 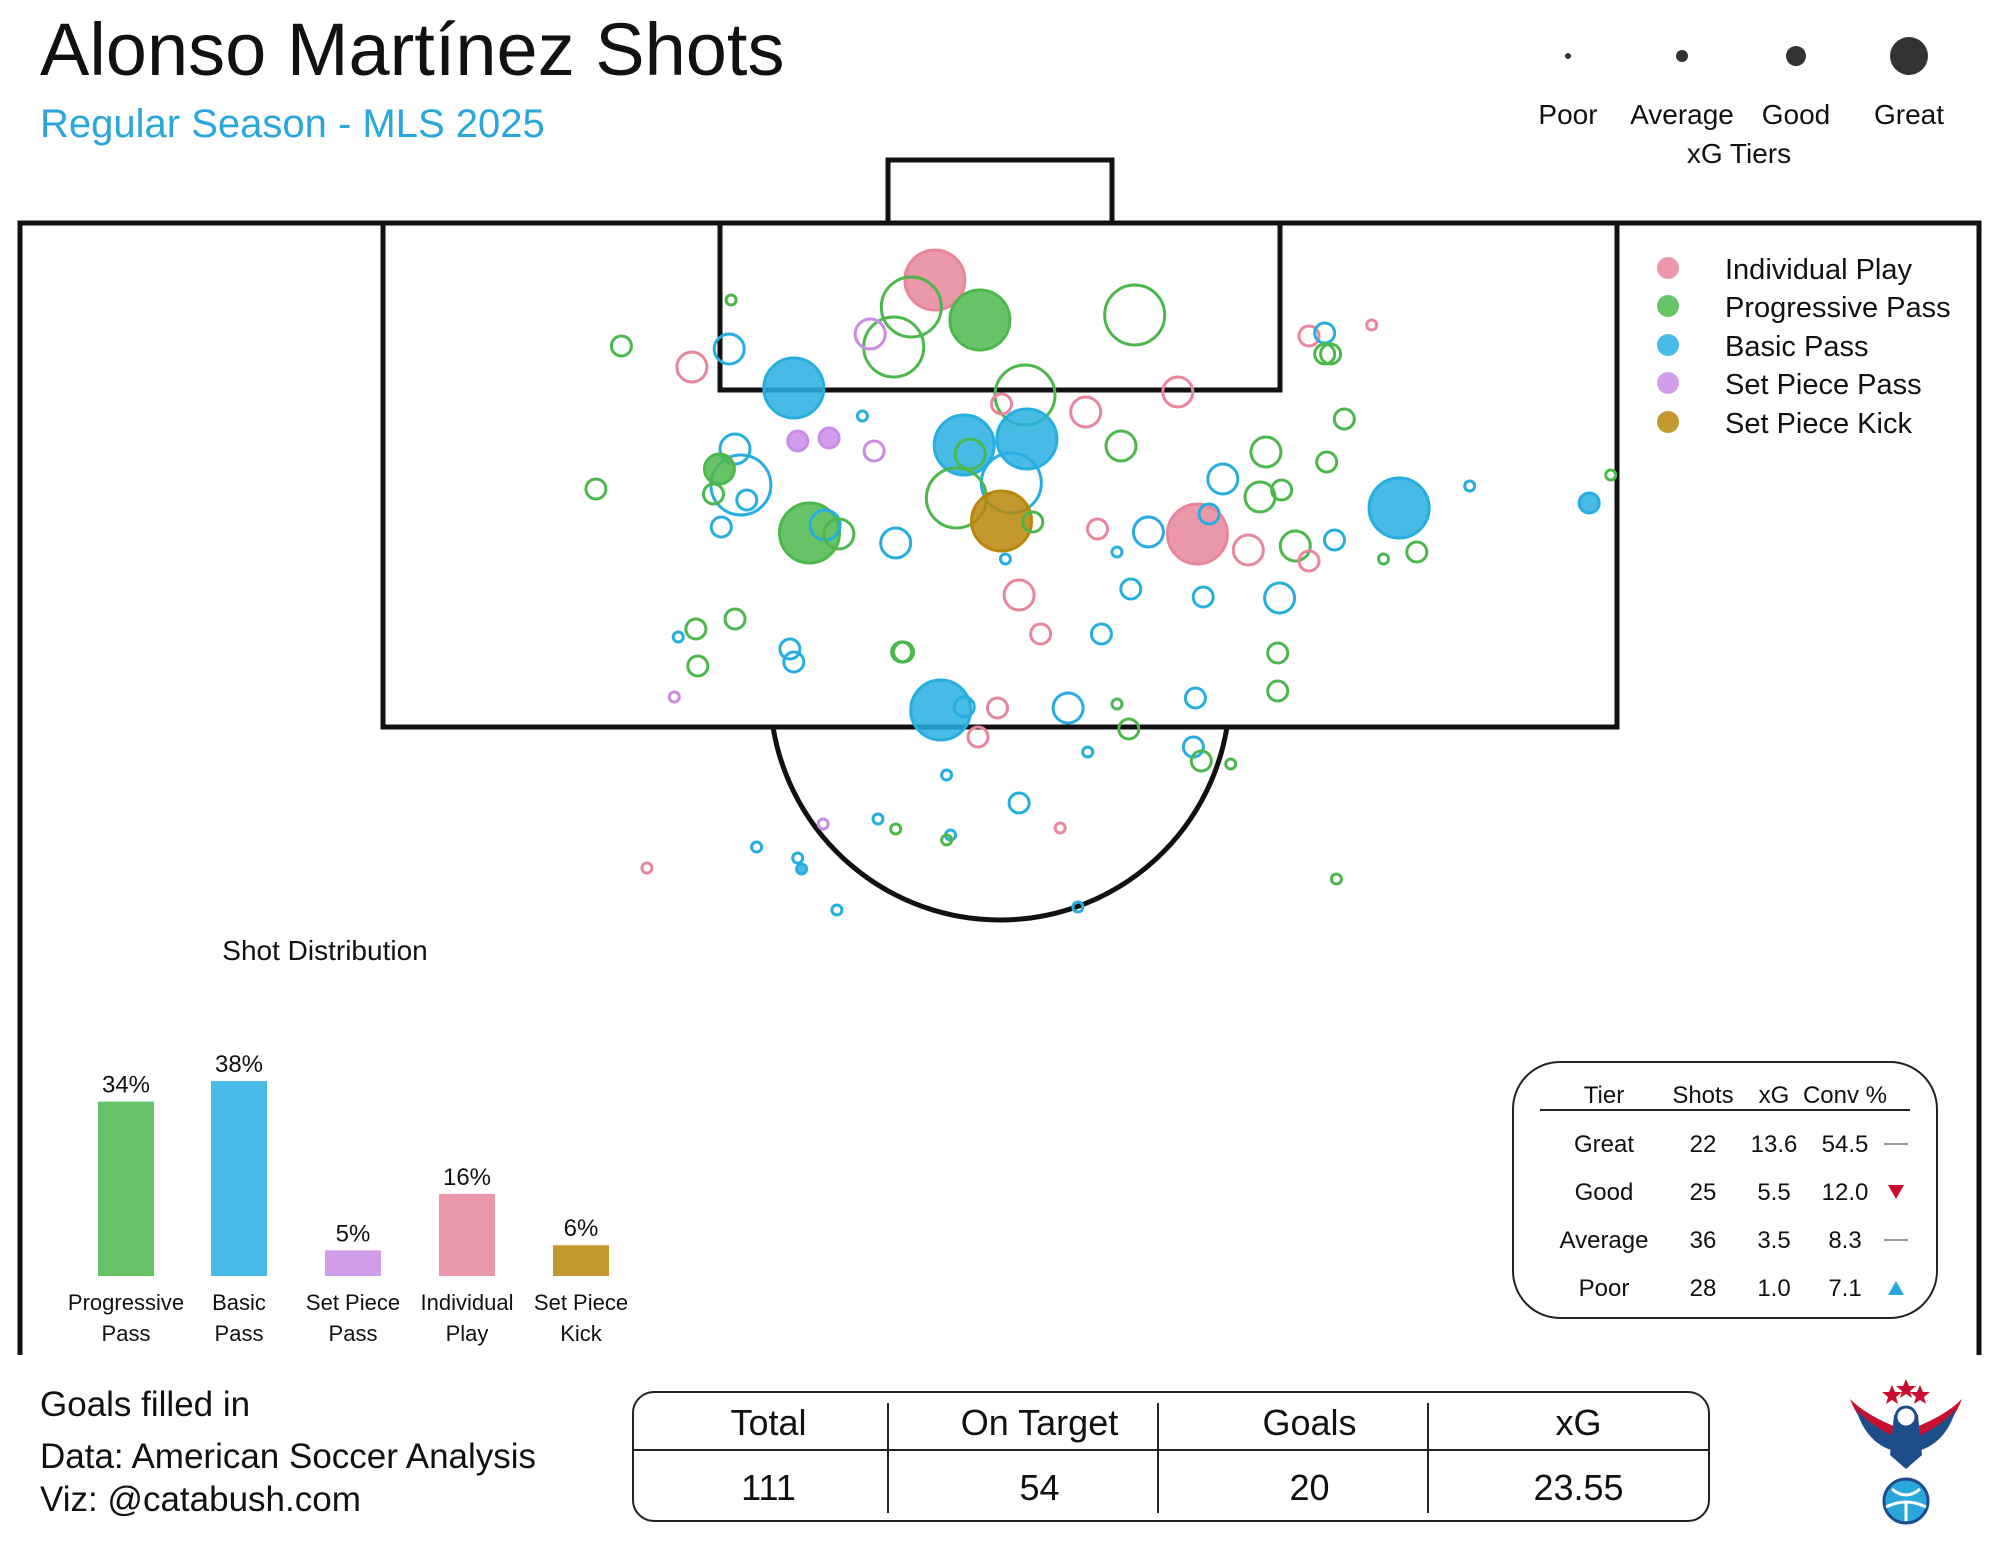 What do you see at coordinates (1604, 1240) in the screenshot?
I see `tier-average-tier: Average` at bounding box center [1604, 1240].